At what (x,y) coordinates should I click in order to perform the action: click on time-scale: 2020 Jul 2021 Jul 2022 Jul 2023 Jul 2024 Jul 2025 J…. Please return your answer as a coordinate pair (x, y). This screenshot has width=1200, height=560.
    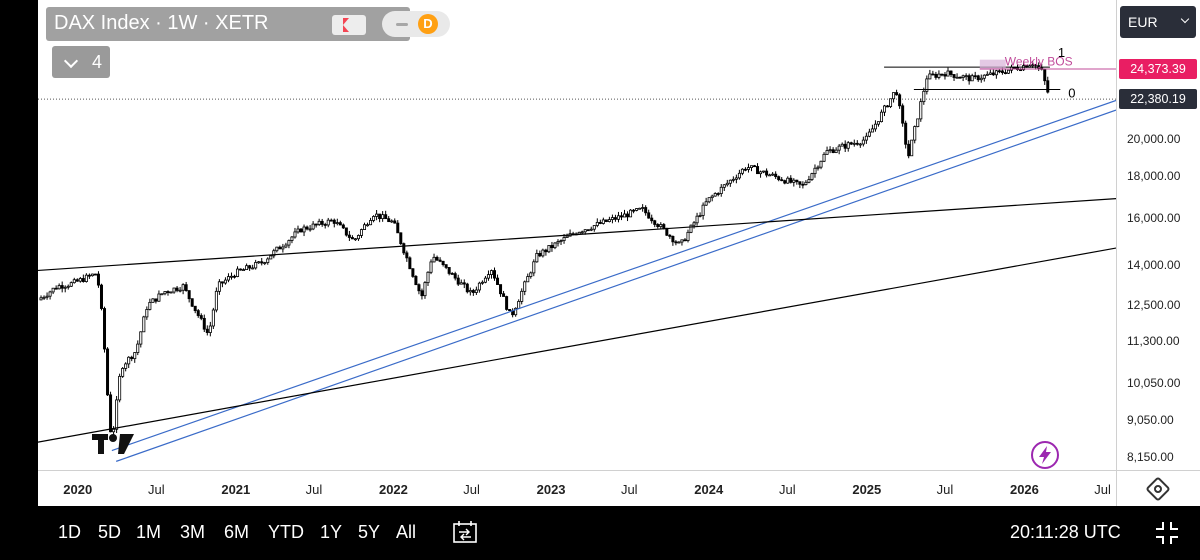
    Looking at the image, I should click on (577, 488).